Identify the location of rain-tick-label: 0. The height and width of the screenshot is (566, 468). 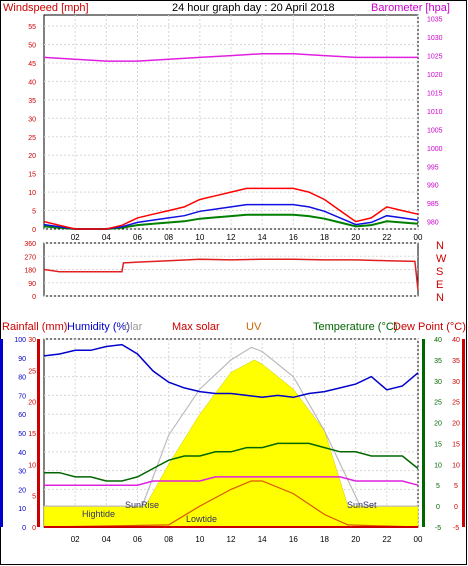
(34, 528).